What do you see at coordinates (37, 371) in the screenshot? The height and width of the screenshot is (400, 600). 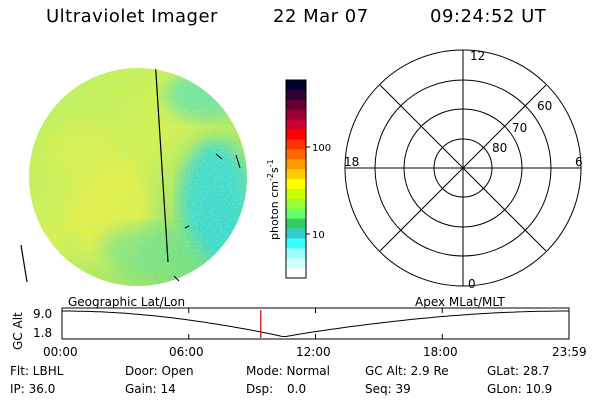 I see `footer-filter: Flt: LBHL` at bounding box center [37, 371].